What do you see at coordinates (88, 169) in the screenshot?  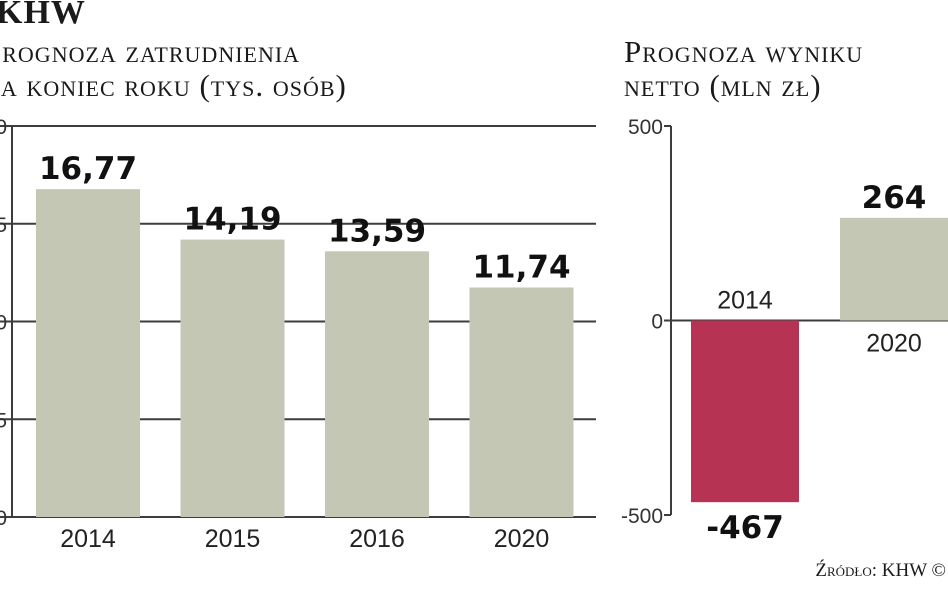 I see `bar-value-label: 16,77` at bounding box center [88, 169].